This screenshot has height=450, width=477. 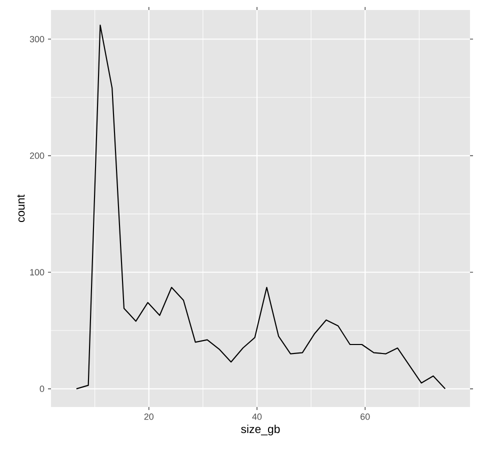 What do you see at coordinates (260, 430) in the screenshot?
I see `x-axis-title: size_gb` at bounding box center [260, 430].